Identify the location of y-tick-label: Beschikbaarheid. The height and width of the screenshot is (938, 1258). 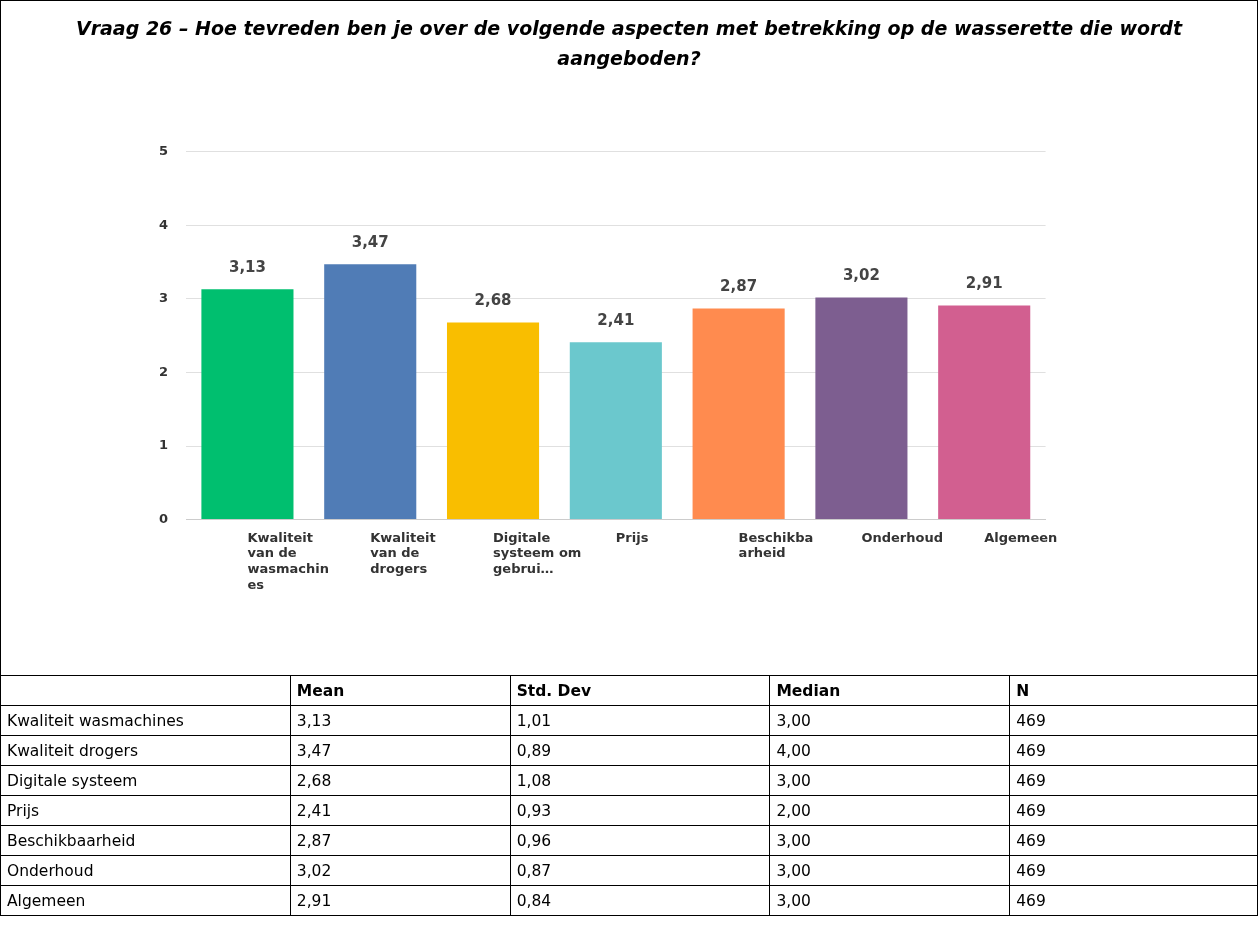
(145, 840).